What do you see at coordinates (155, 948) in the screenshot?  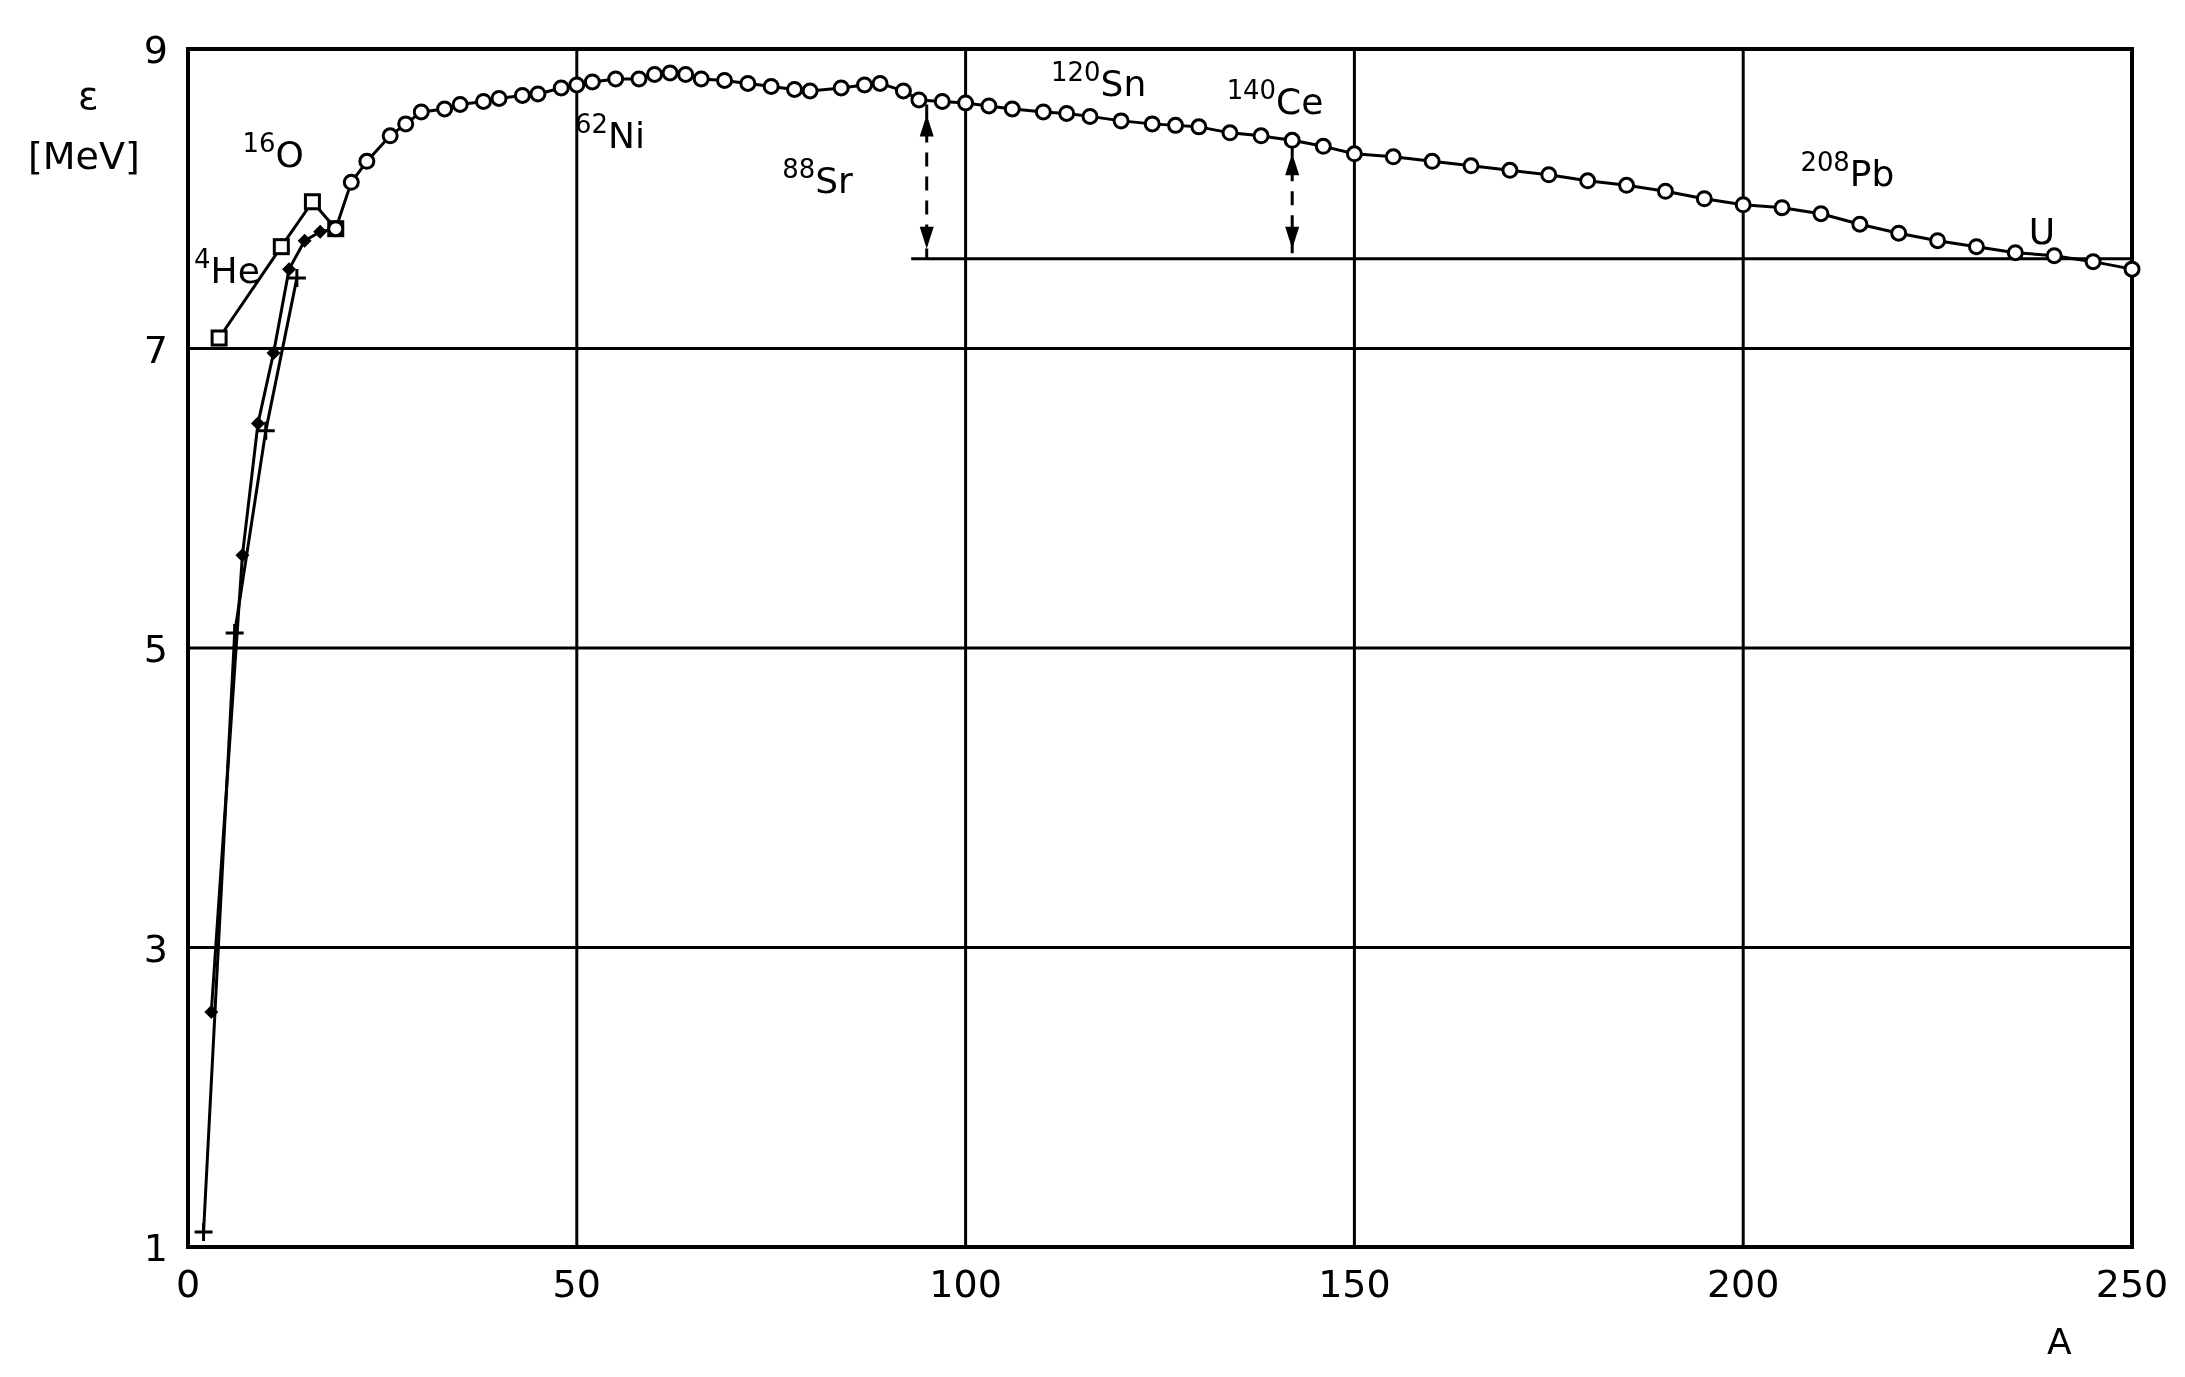 I see `y-tick-label: 3` at bounding box center [155, 948].